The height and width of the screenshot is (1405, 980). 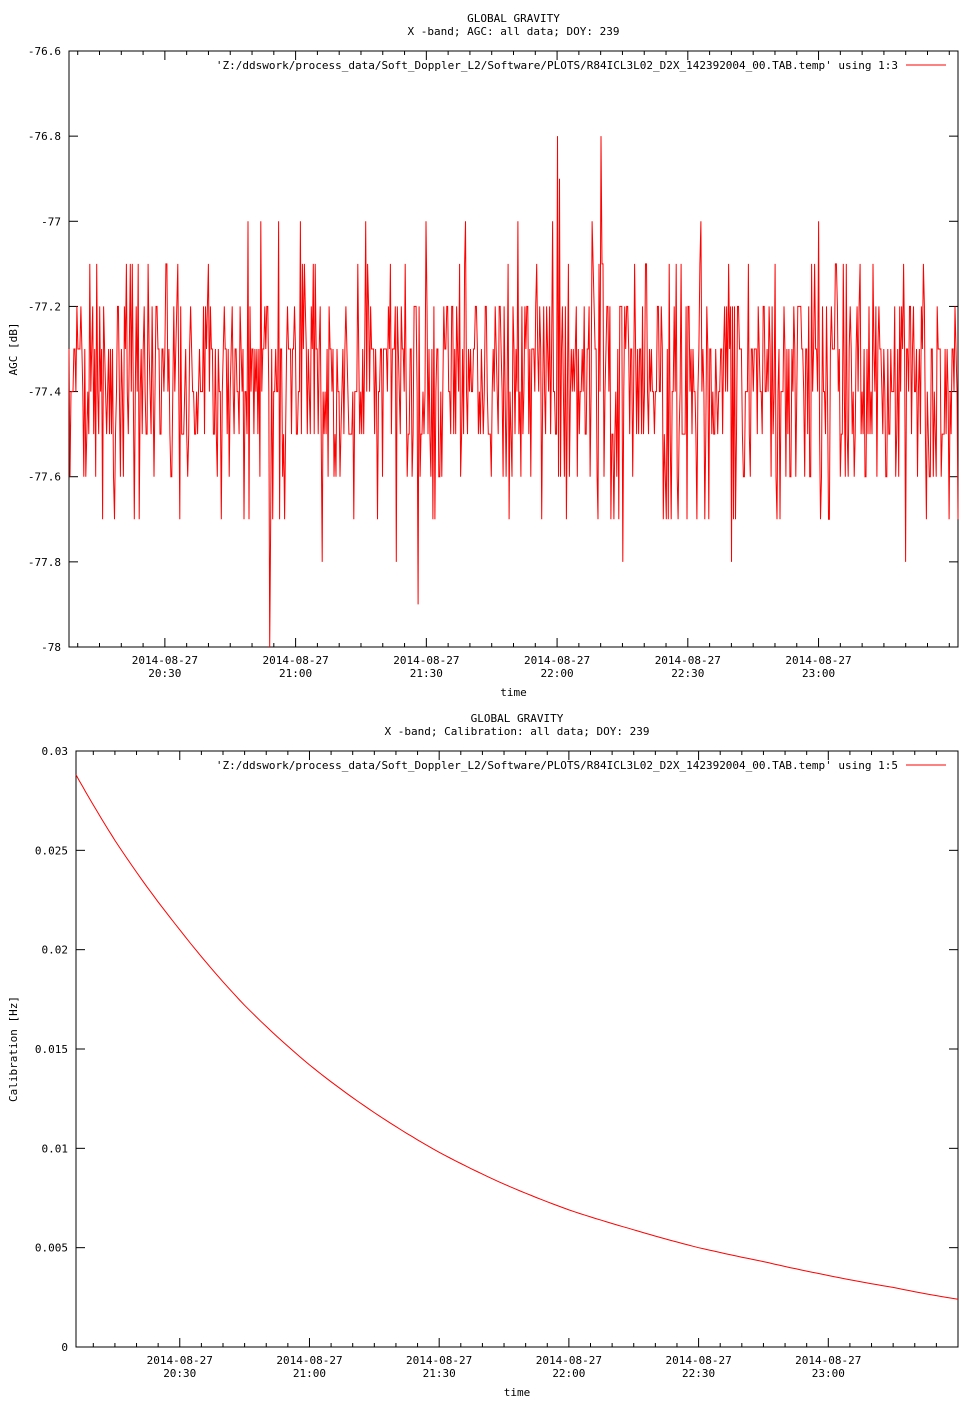 What do you see at coordinates (514, 31) in the screenshot?
I see `chart-subtitle: X -band; AGC: all data; DOY: 239` at bounding box center [514, 31].